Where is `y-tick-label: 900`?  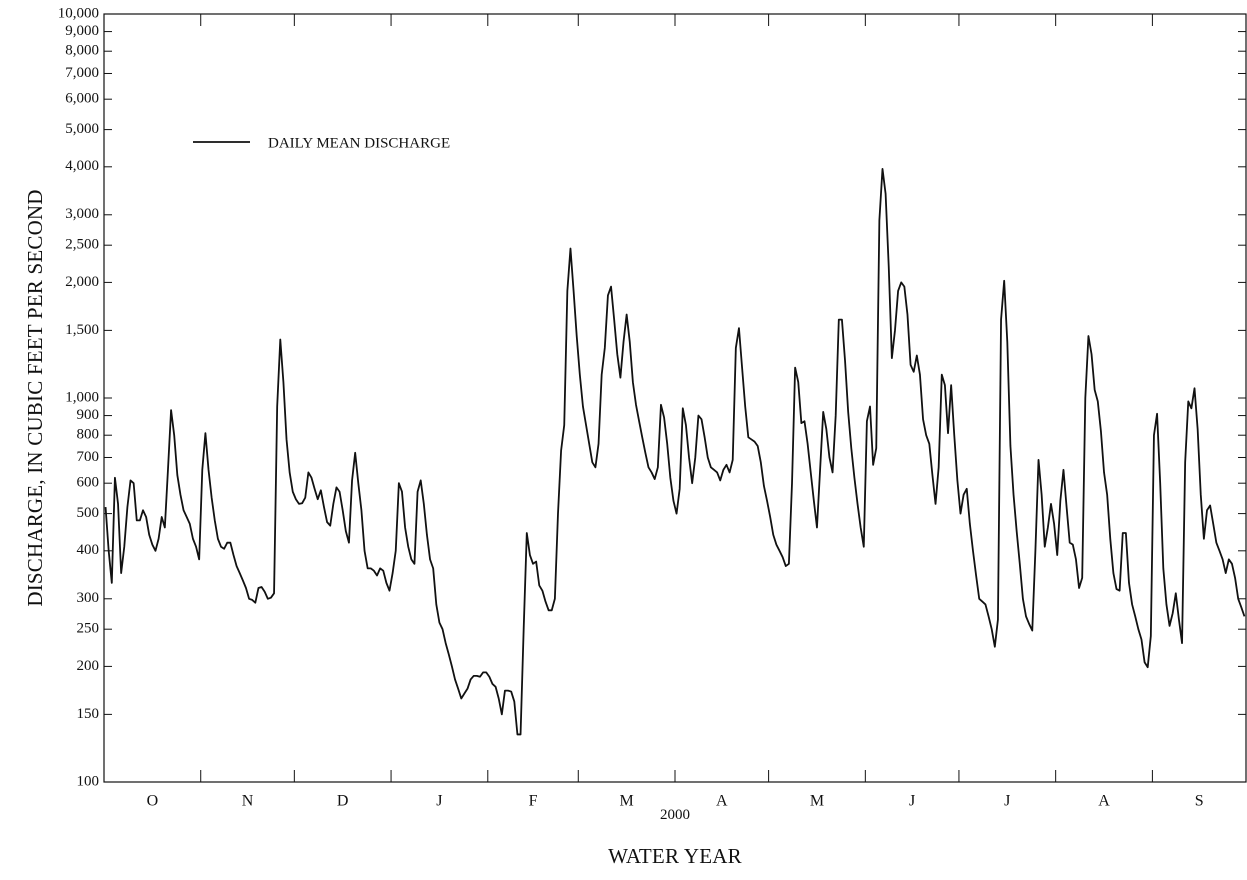
y-tick-label: 900 is located at coordinates (88, 415).